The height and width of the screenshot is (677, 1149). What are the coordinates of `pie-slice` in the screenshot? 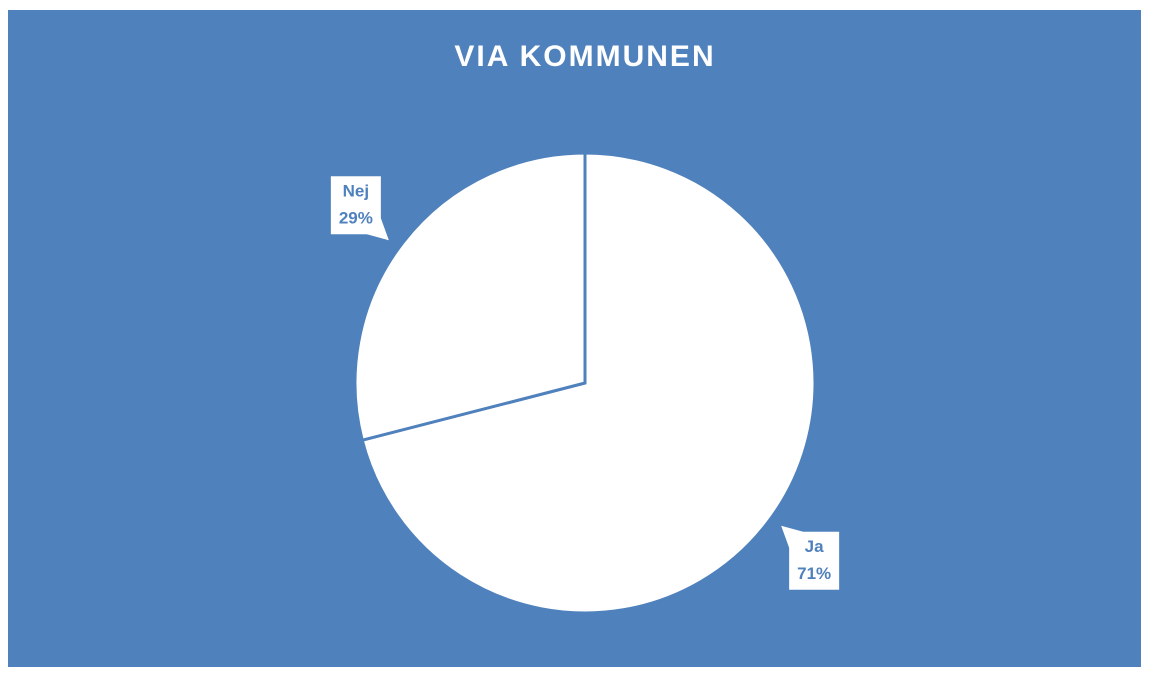 It's located at (470, 297).